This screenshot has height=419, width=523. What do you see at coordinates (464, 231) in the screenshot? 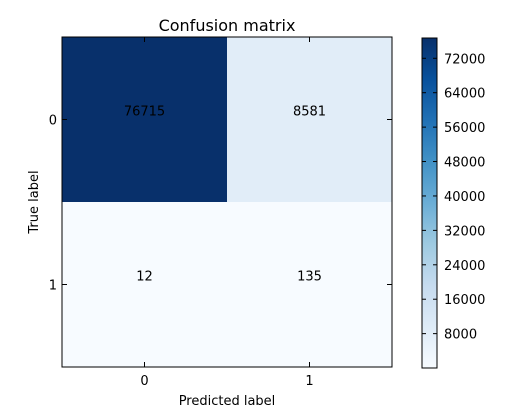
I see `colorbar-tick-label: 32000` at bounding box center [464, 231].